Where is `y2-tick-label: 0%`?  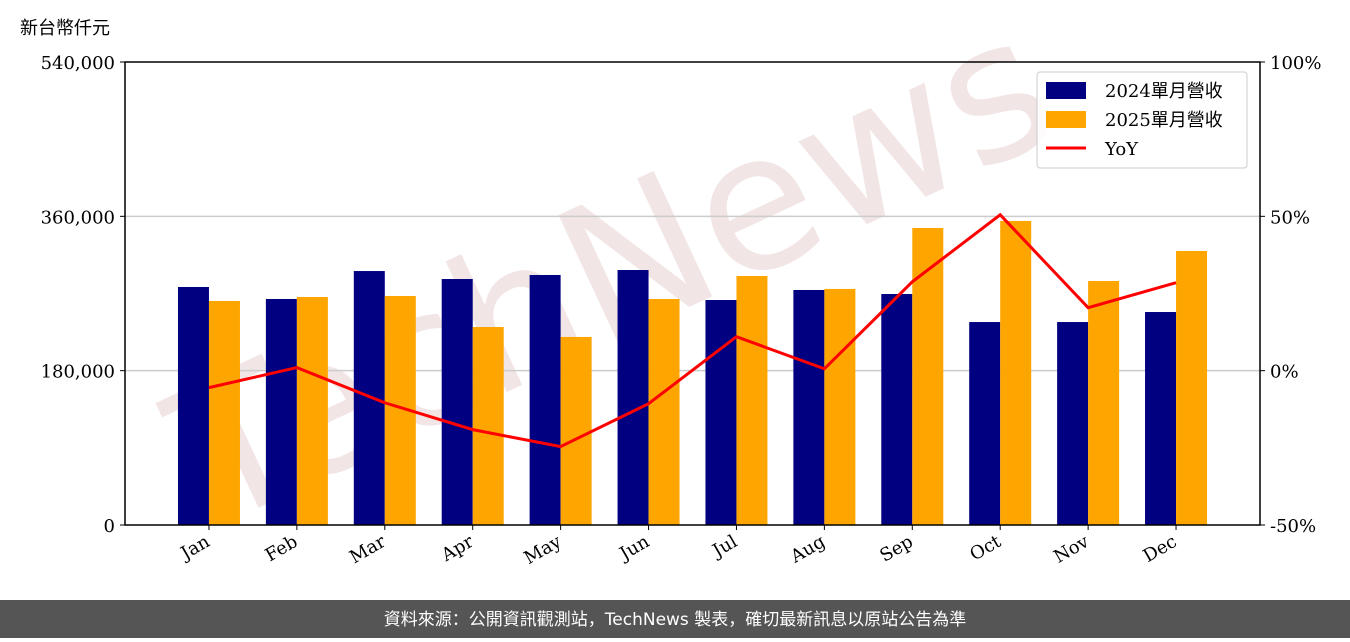
y2-tick-label: 0% is located at coordinates (1284, 372).